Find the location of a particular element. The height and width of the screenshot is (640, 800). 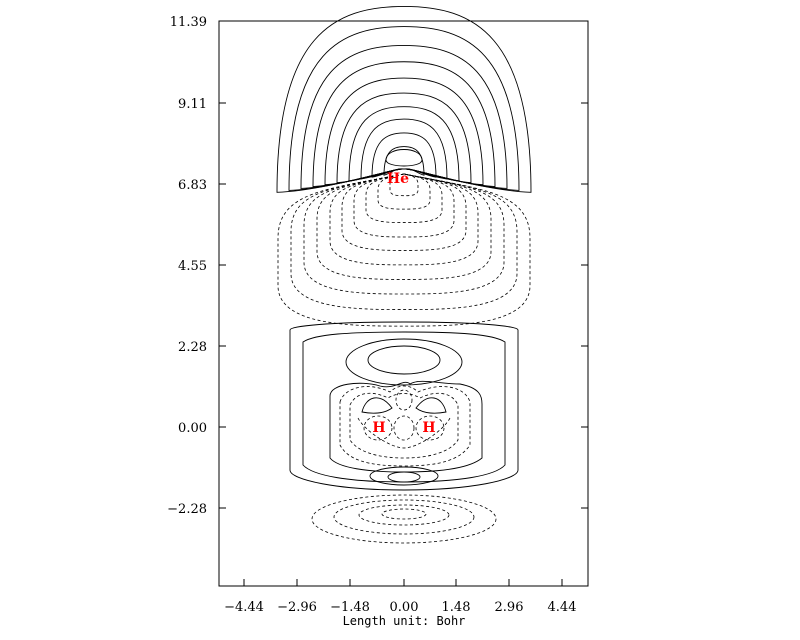

y-tick-label: 11.39 is located at coordinates (188, 22).